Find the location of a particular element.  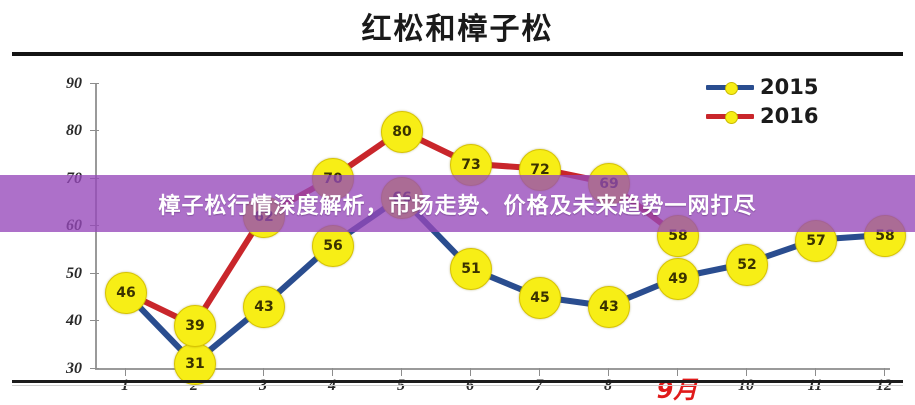

data-point-2015-m9: 49 is located at coordinates (678, 278).